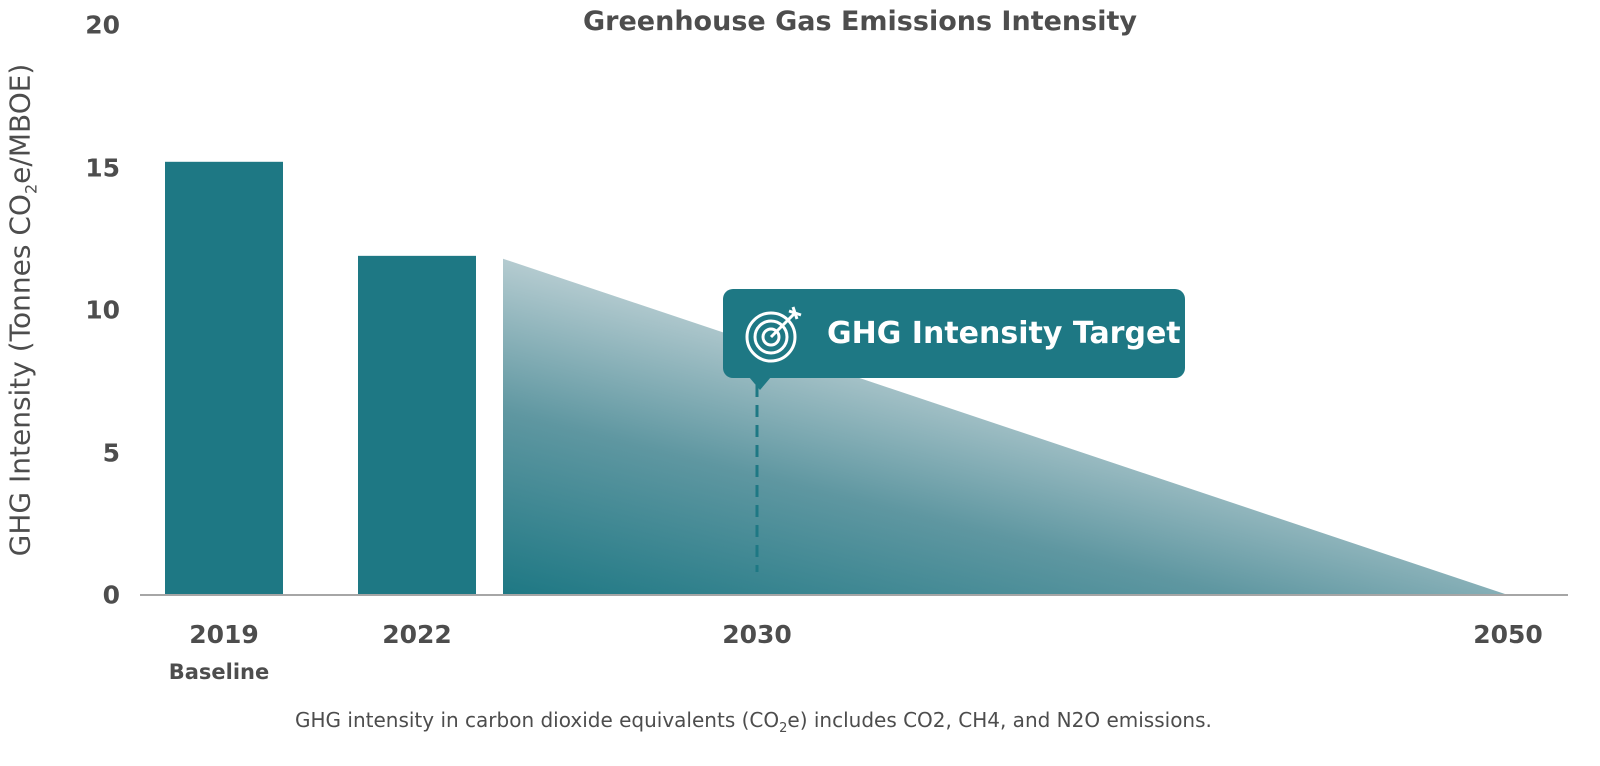  What do you see at coordinates (224, 634) in the screenshot?
I see `x-tick-label: 2019` at bounding box center [224, 634].